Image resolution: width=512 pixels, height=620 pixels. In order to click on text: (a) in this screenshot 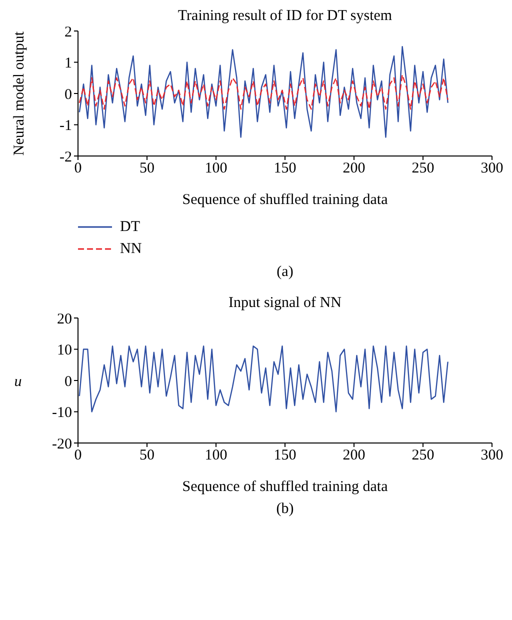, I will do `click(285, 272)`.